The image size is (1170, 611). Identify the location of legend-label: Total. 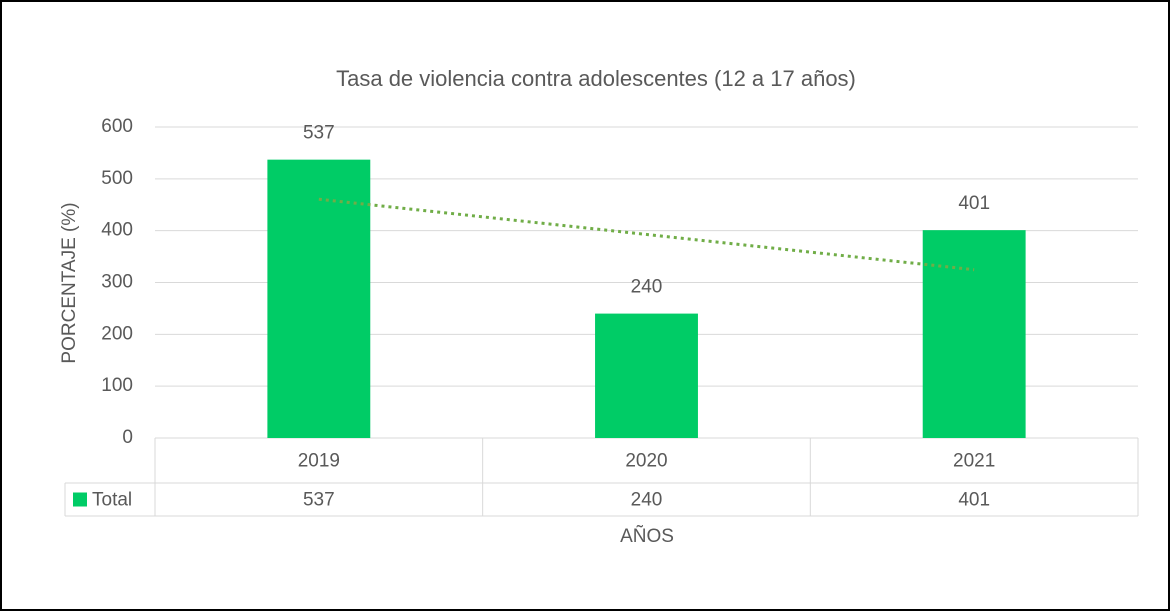
(112, 500).